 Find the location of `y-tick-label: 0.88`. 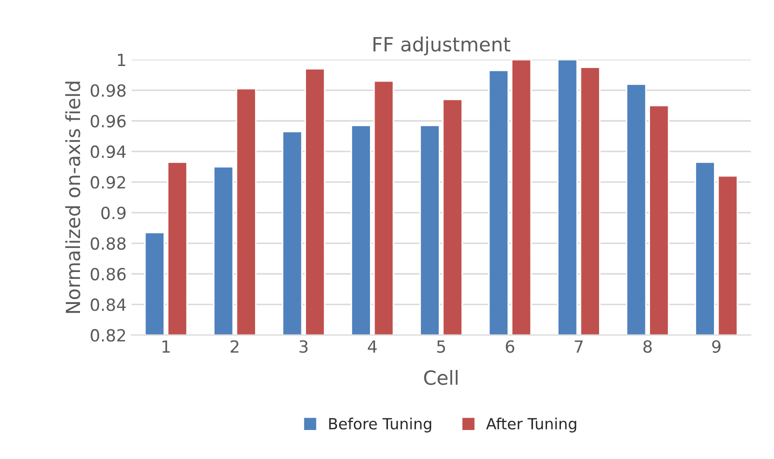

y-tick-label: 0.88 is located at coordinates (108, 243).